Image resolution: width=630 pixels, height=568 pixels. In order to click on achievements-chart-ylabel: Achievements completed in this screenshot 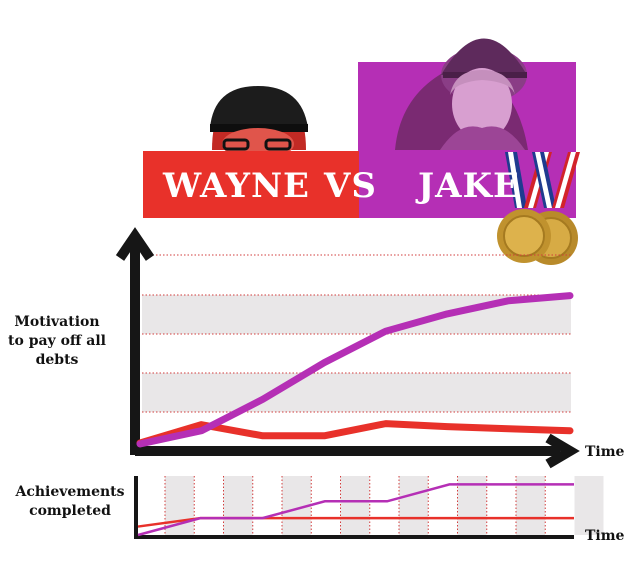, I will do `click(70, 501)`.